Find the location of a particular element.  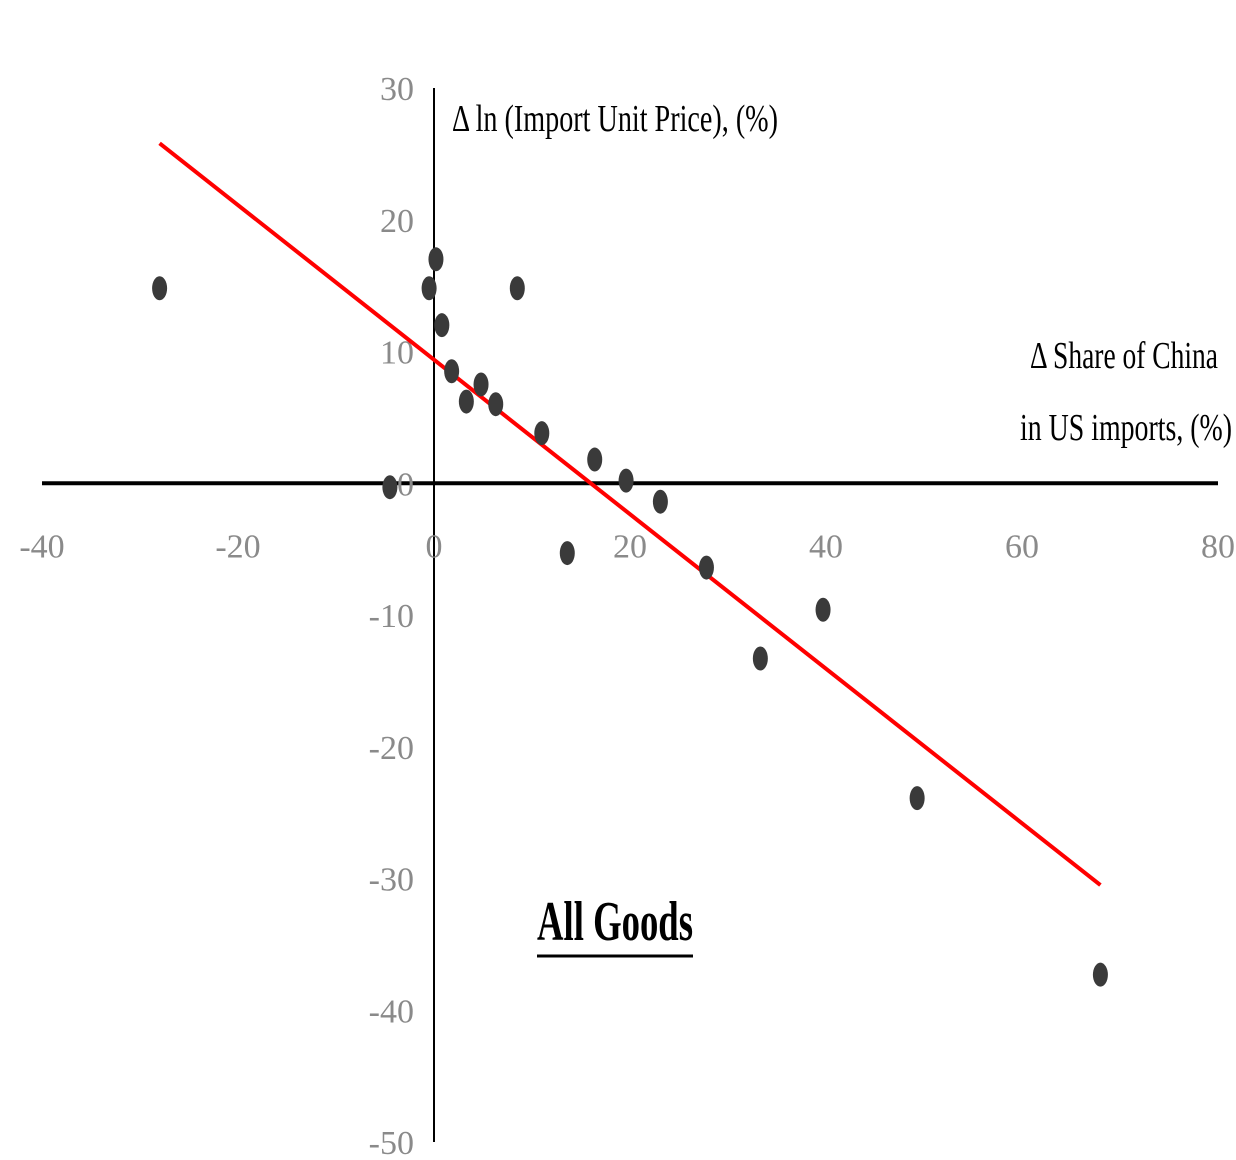

y-tick-label: 20 is located at coordinates (397, 221).